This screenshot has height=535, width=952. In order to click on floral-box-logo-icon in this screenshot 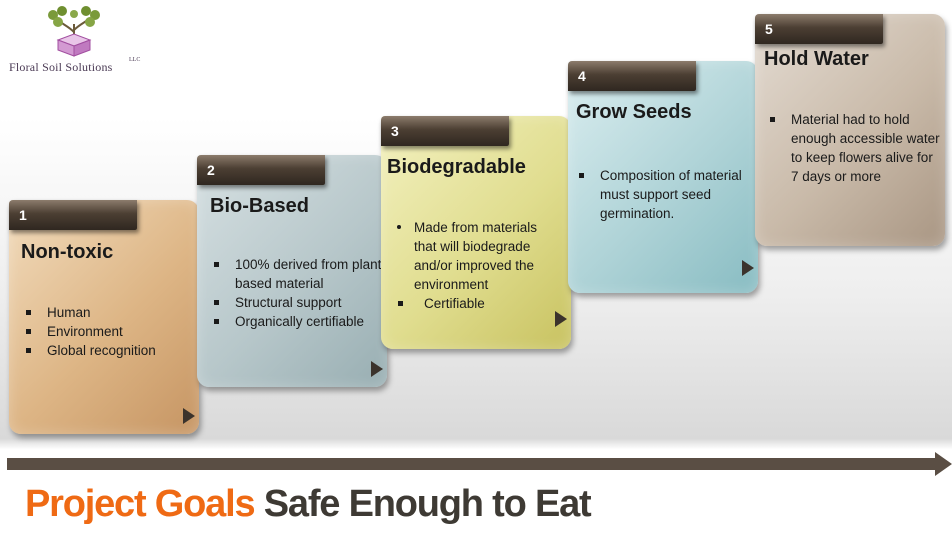, I will do `click(74, 31)`.